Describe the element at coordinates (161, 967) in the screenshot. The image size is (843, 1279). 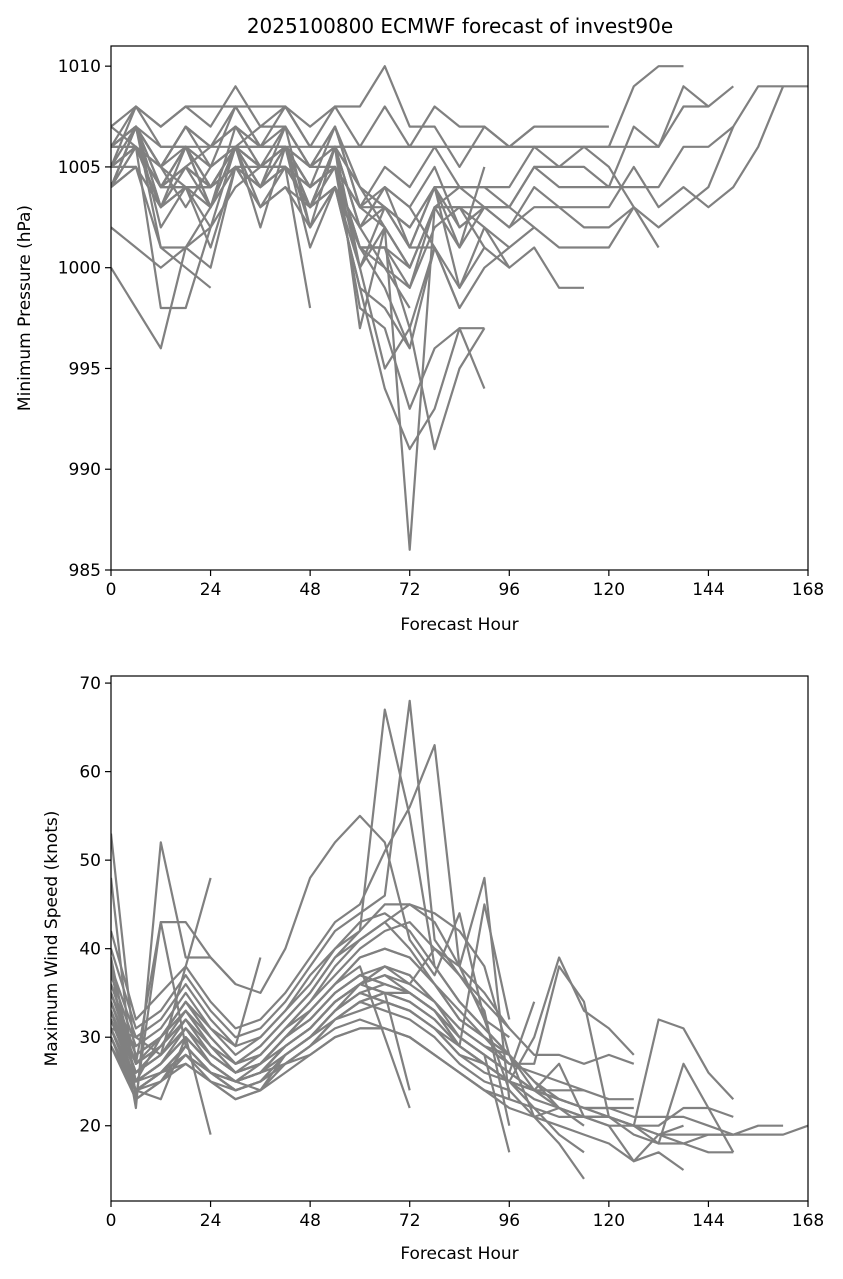
I see `series-line-m35` at that location.